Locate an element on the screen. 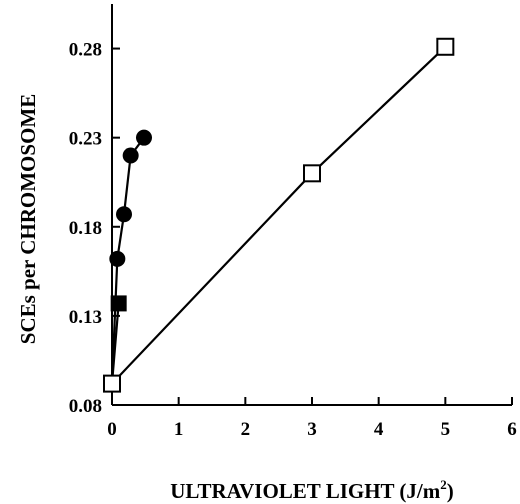 Image resolution: width=520 pixels, height=504 pixels. y-tick-label: 0.28 is located at coordinates (85, 50).